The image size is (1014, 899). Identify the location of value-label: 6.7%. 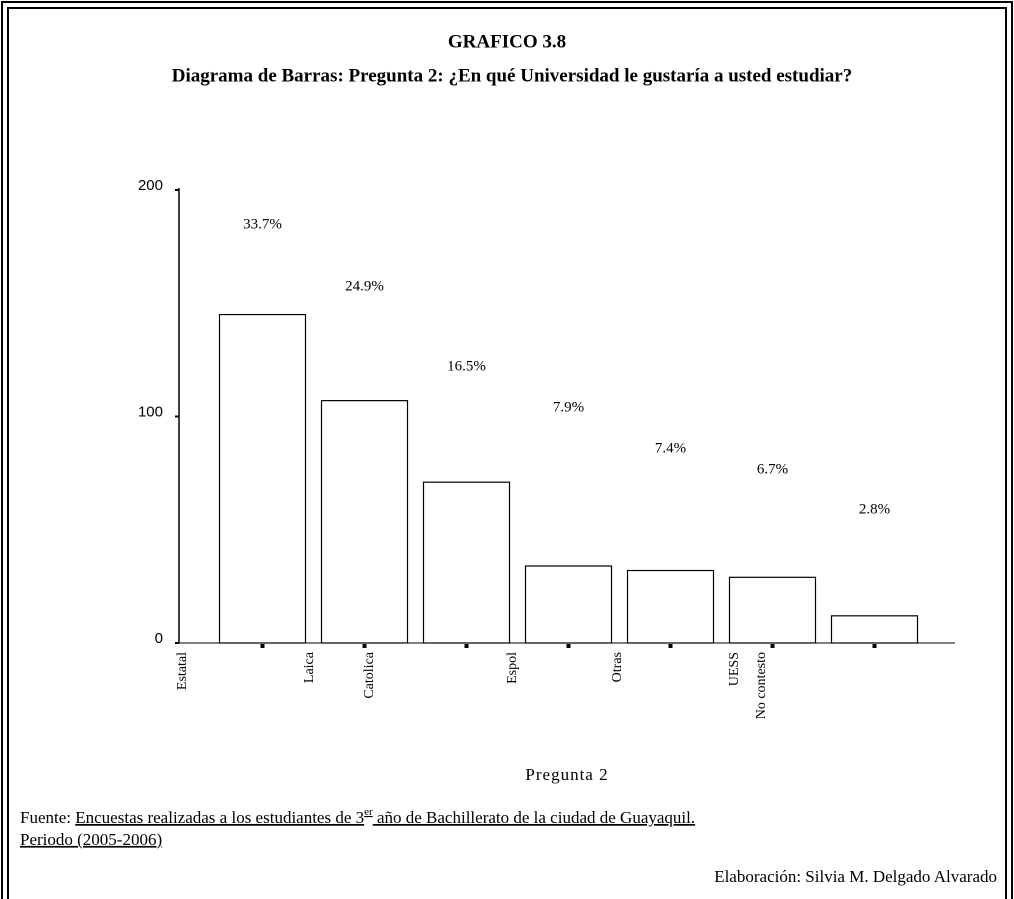
(772, 469).